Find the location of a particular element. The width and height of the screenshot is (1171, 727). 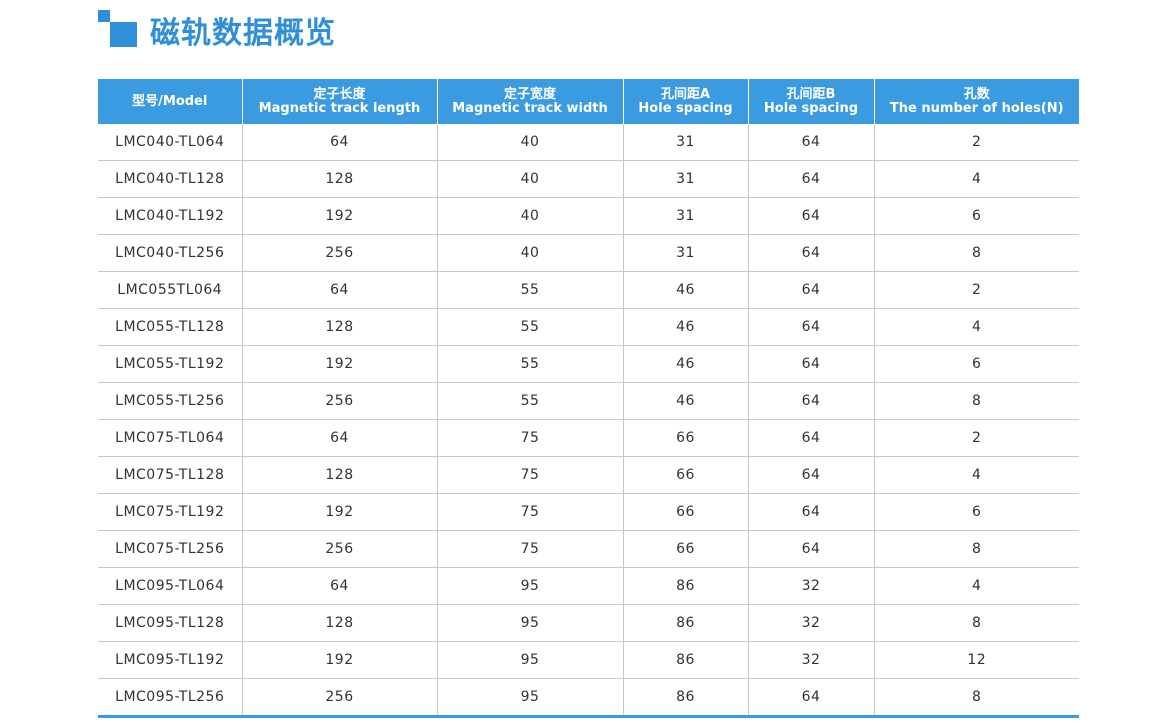

model-cell: LMC095-TL064 is located at coordinates (170, 586).